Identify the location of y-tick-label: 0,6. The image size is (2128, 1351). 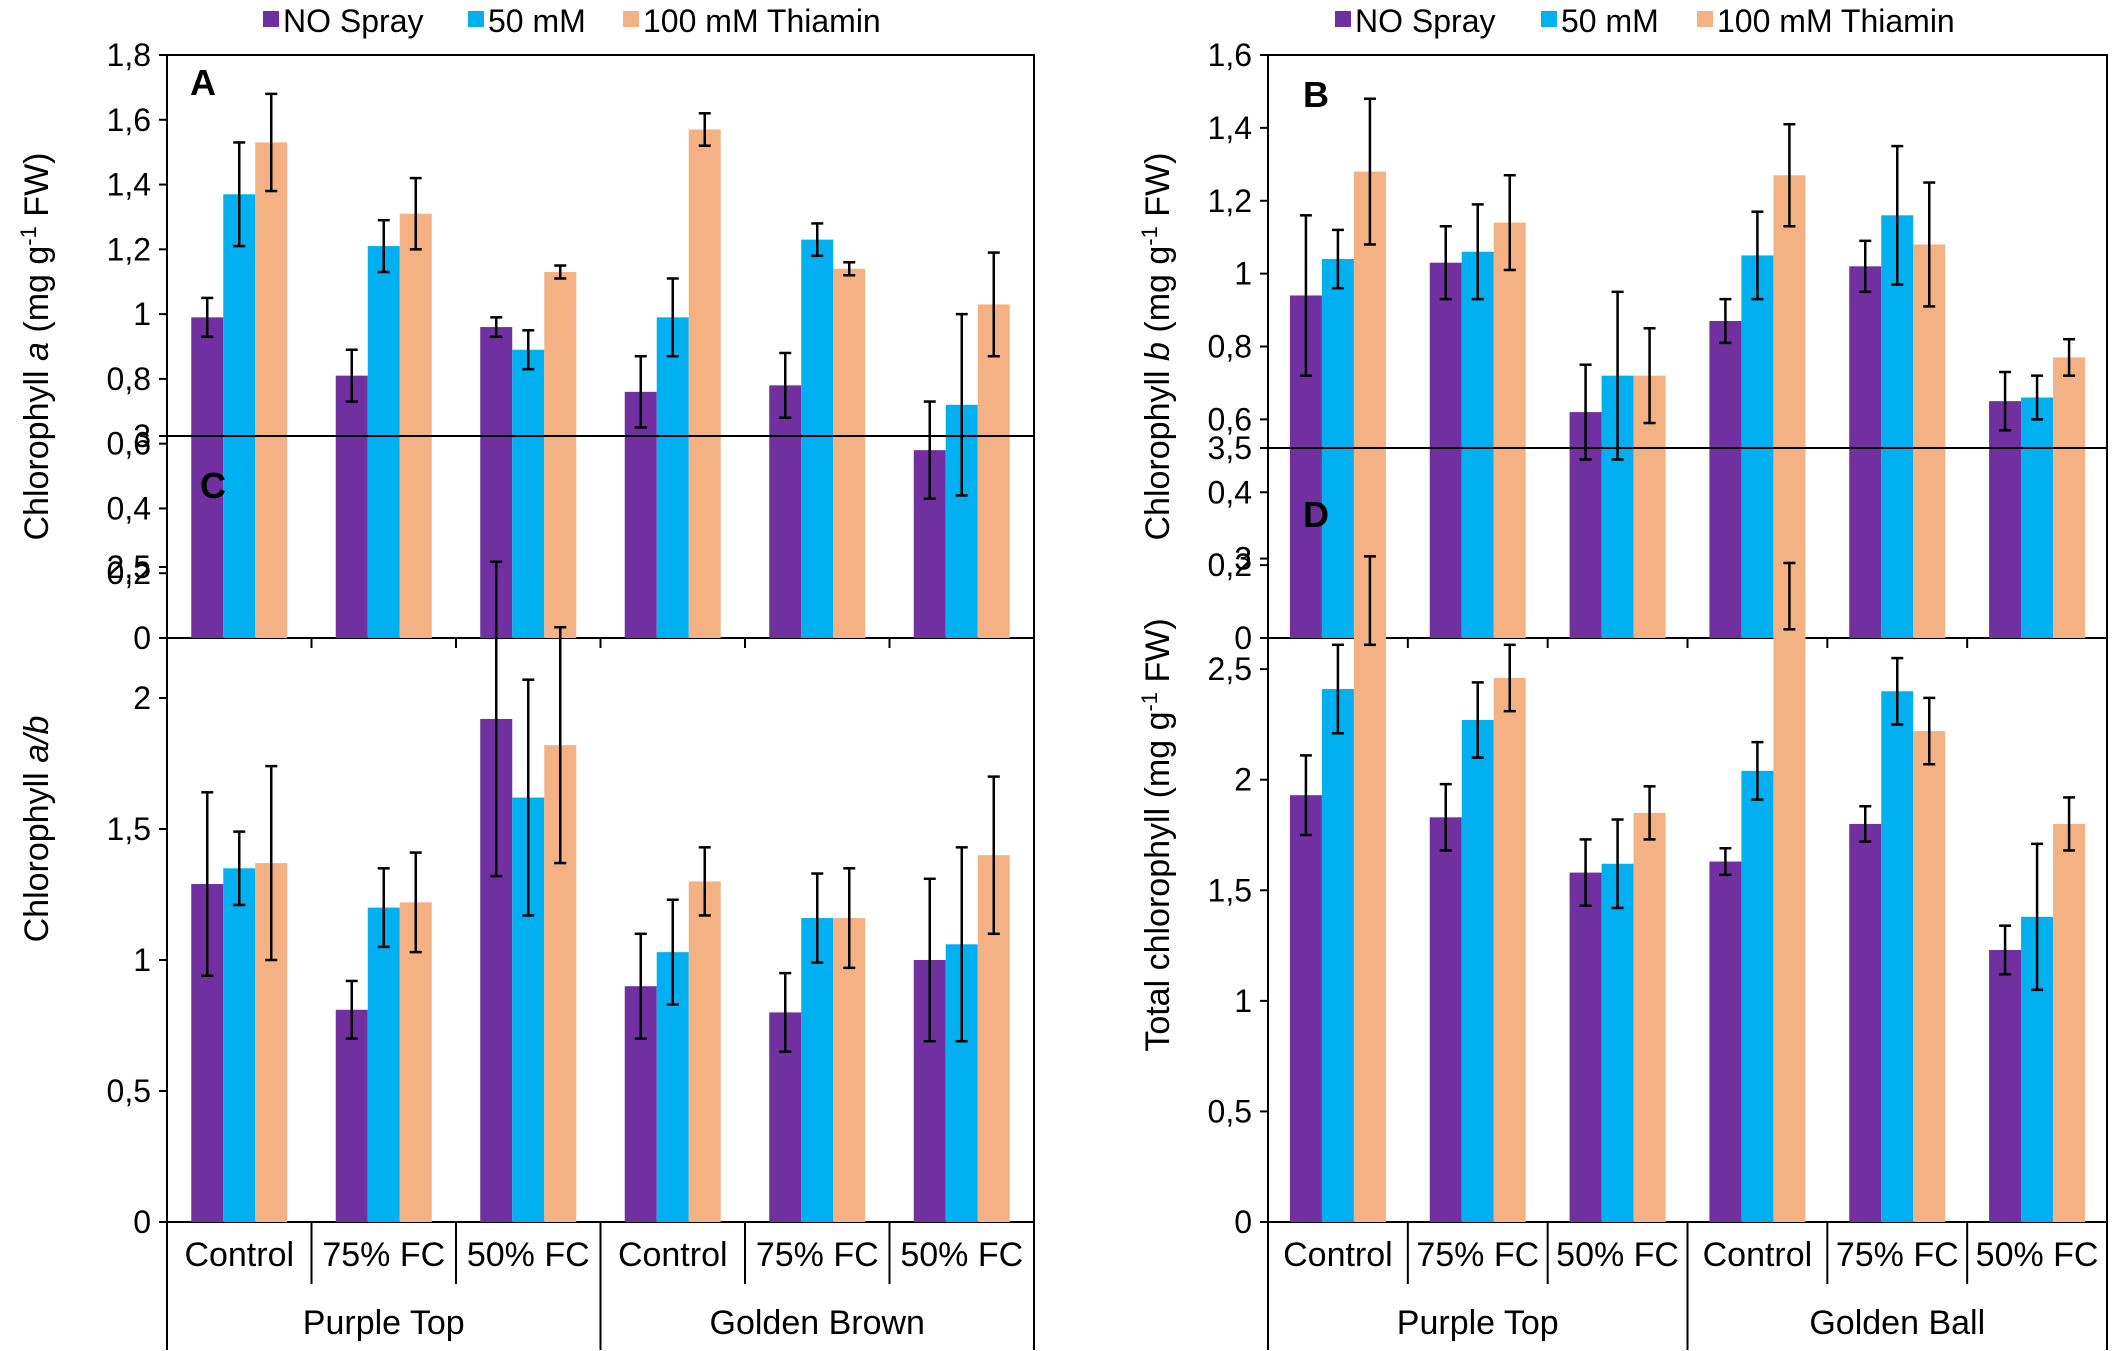
(1230, 419).